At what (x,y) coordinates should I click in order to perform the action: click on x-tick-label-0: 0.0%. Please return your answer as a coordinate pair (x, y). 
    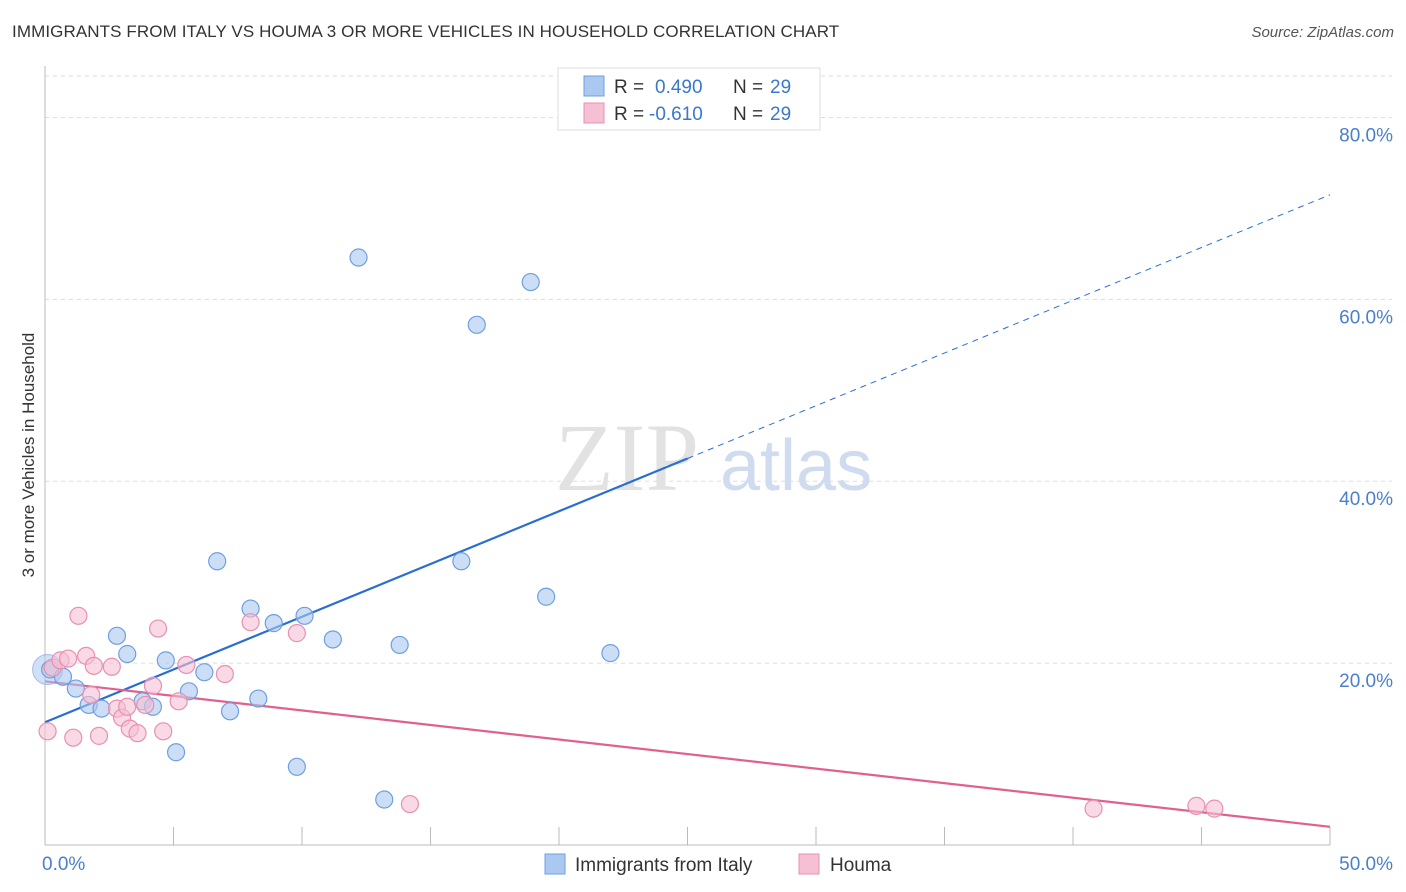
    Looking at the image, I should click on (63, 864).